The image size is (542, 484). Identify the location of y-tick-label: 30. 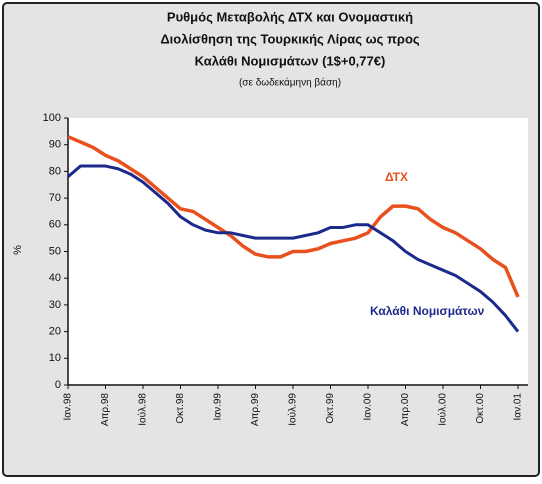
(55, 305).